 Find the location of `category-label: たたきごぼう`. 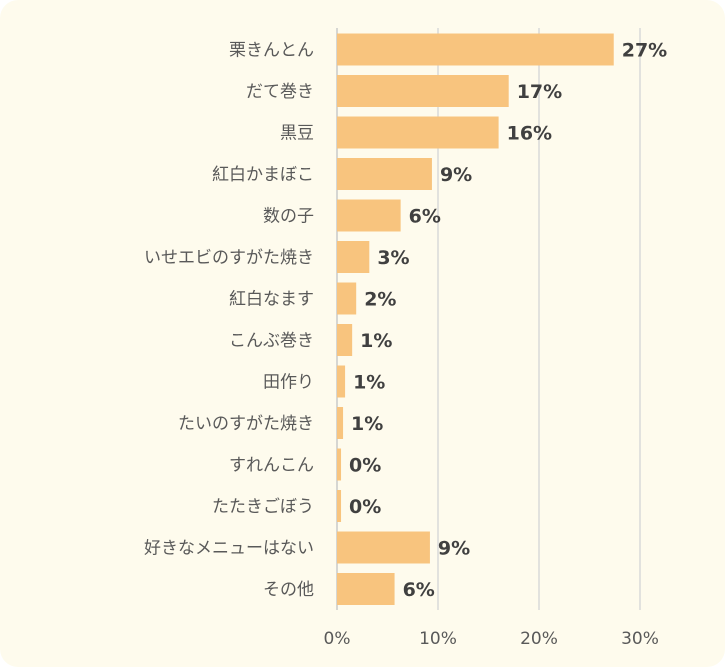

category-label: たたきごぼう is located at coordinates (263, 507).